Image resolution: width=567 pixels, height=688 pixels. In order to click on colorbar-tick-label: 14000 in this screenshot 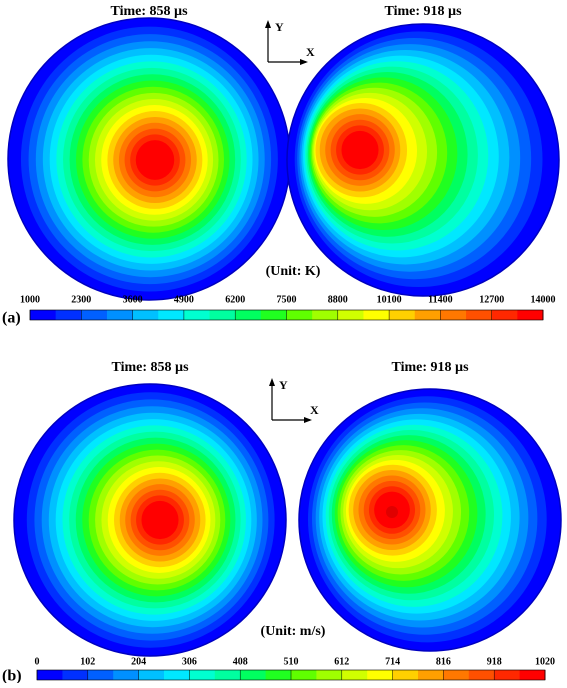, I will do `click(543, 299)`.